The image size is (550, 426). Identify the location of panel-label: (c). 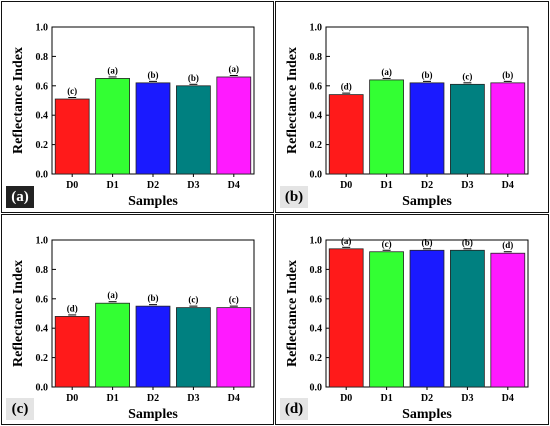
(20, 409).